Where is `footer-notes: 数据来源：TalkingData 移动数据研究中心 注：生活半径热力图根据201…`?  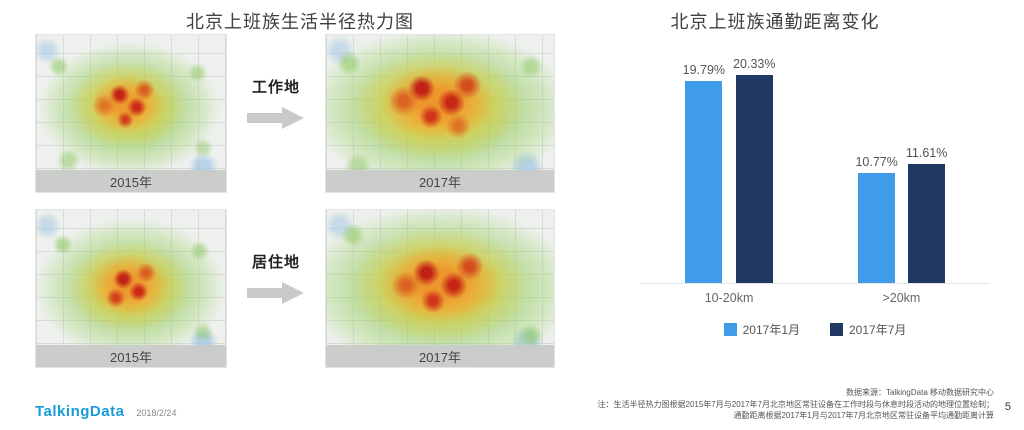 footer-notes: 数据来源：TalkingData 移动数据研究中心 注：生活半径热力图根据201… is located at coordinates (796, 404).